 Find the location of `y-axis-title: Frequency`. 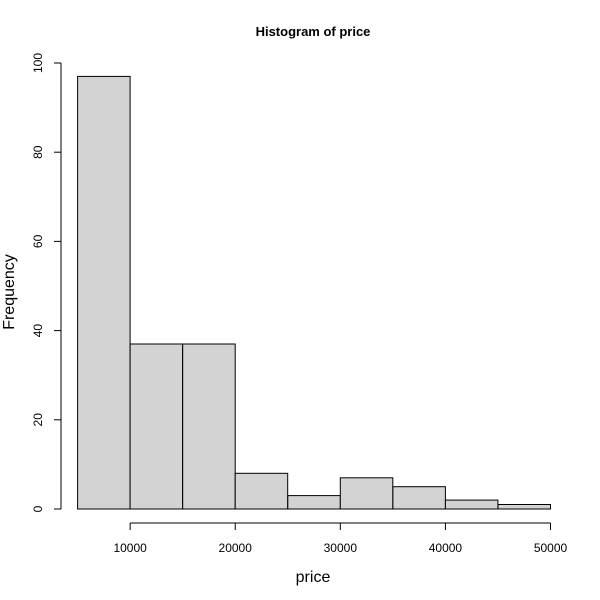

y-axis-title: Frequency is located at coordinates (9, 292).